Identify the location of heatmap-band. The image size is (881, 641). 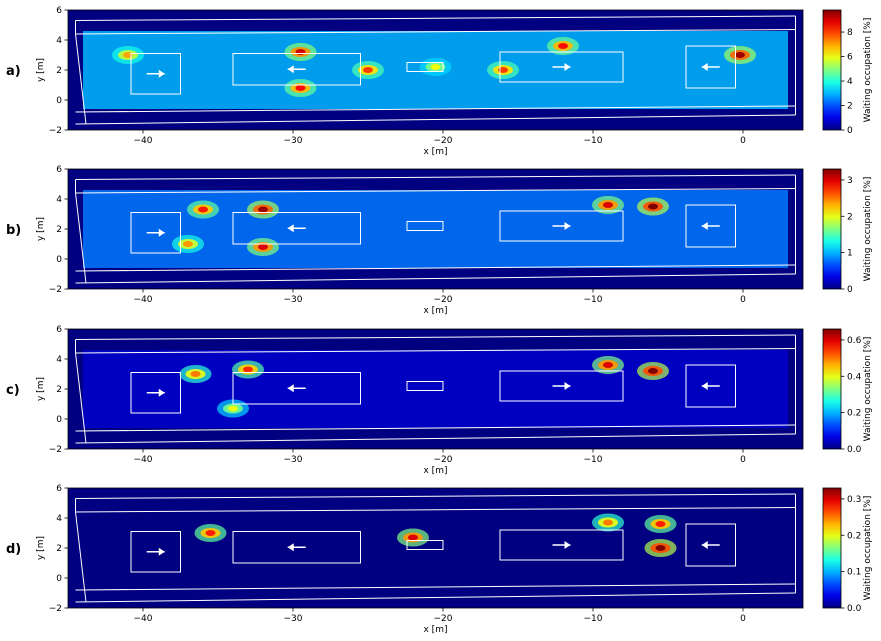
(435, 229).